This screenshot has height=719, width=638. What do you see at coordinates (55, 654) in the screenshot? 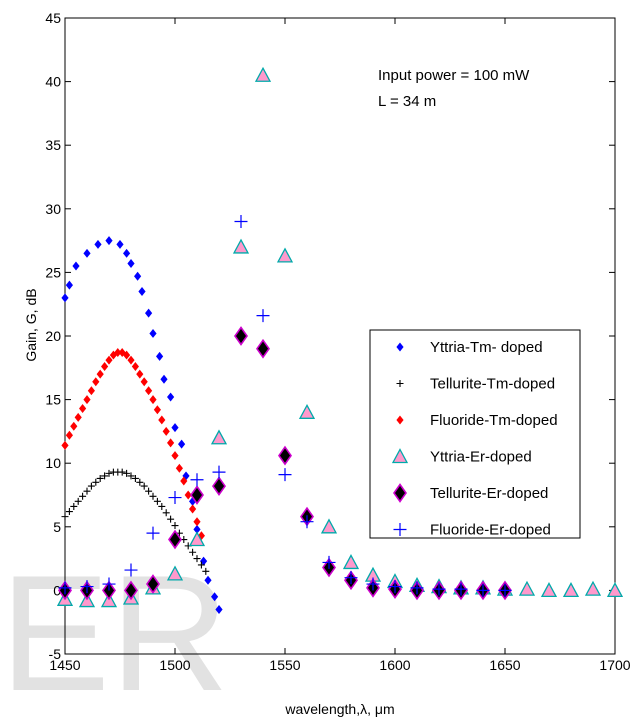
I see `y-tick-label: -5` at bounding box center [55, 654].